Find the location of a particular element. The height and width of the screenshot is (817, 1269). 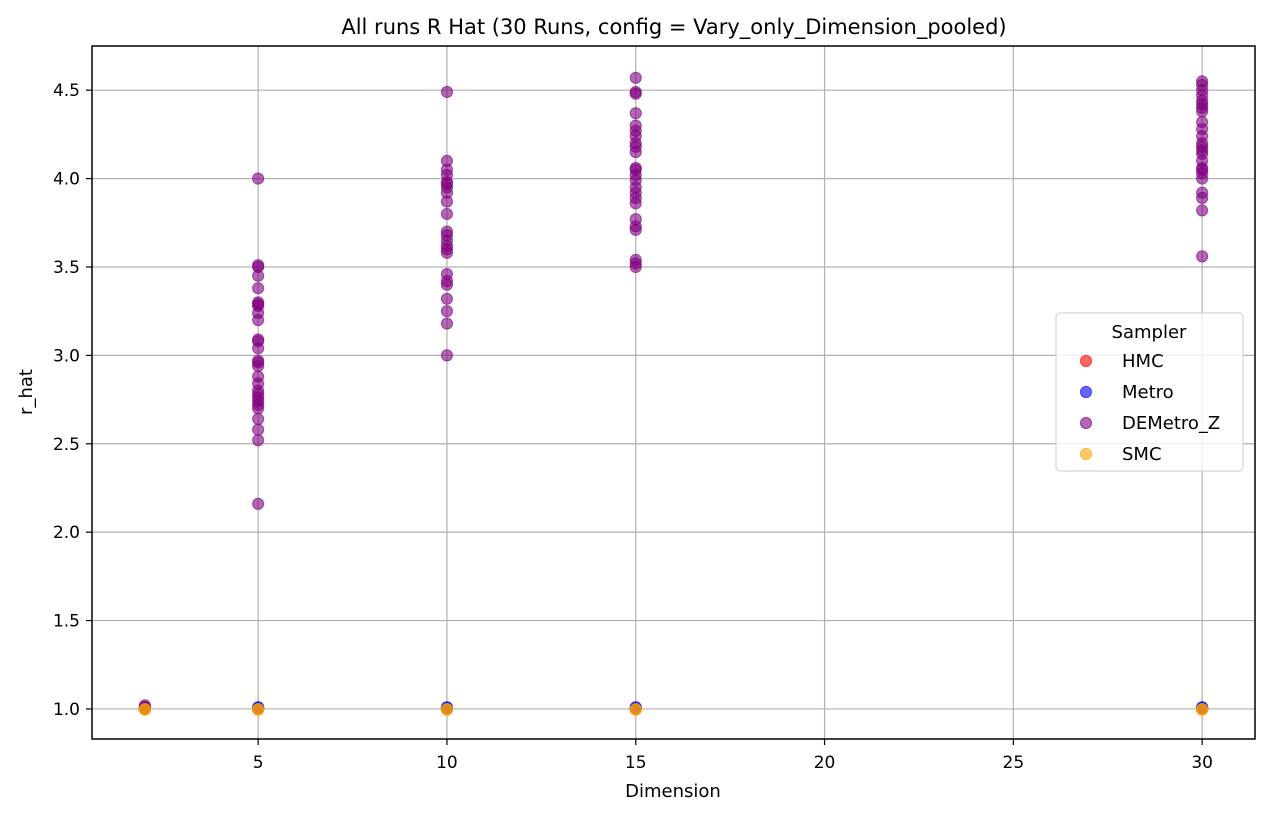

x-tick-label: 25 is located at coordinates (1014, 763).